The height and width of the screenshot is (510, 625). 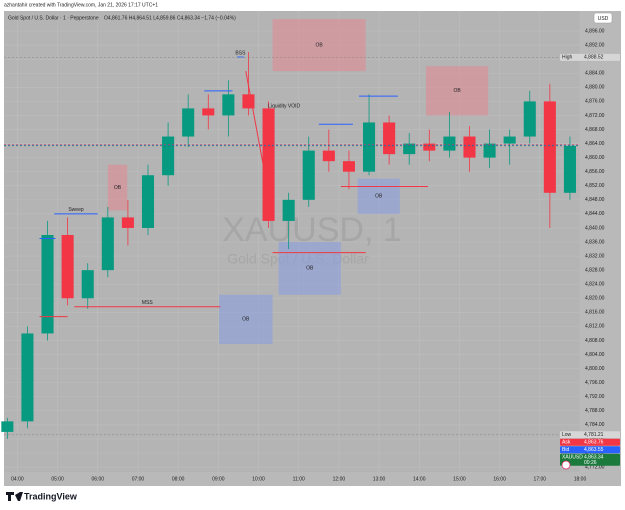 I want to click on y-tick-label: 4,880.00, so click(x=595, y=88).